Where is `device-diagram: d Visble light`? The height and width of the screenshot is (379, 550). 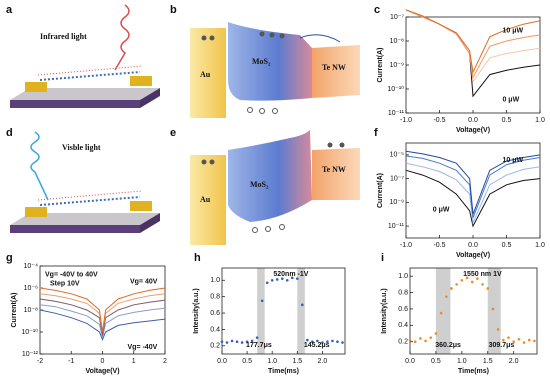 device-diagram: d Visble light is located at coordinates (83, 180).